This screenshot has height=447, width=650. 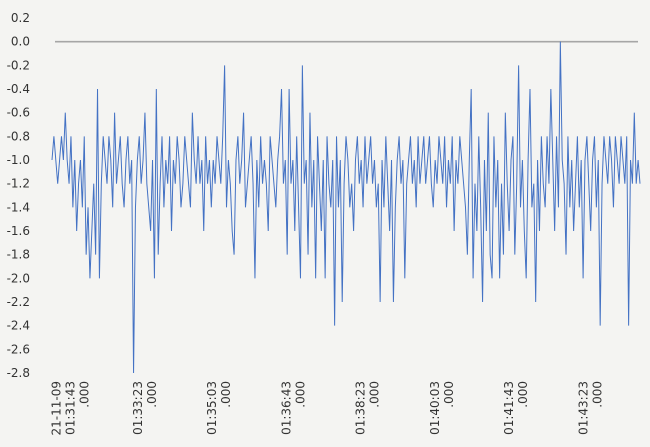 I want to click on x-tick-label: 01:38:23.000, so click(x=368, y=408).